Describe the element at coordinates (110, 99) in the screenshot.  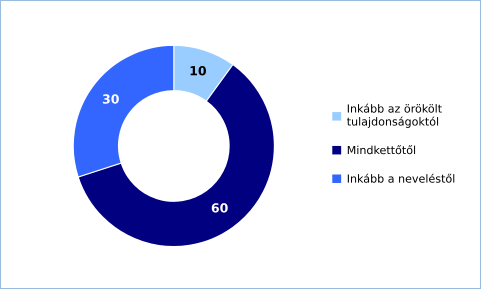
I see `data-label: 30` at that location.